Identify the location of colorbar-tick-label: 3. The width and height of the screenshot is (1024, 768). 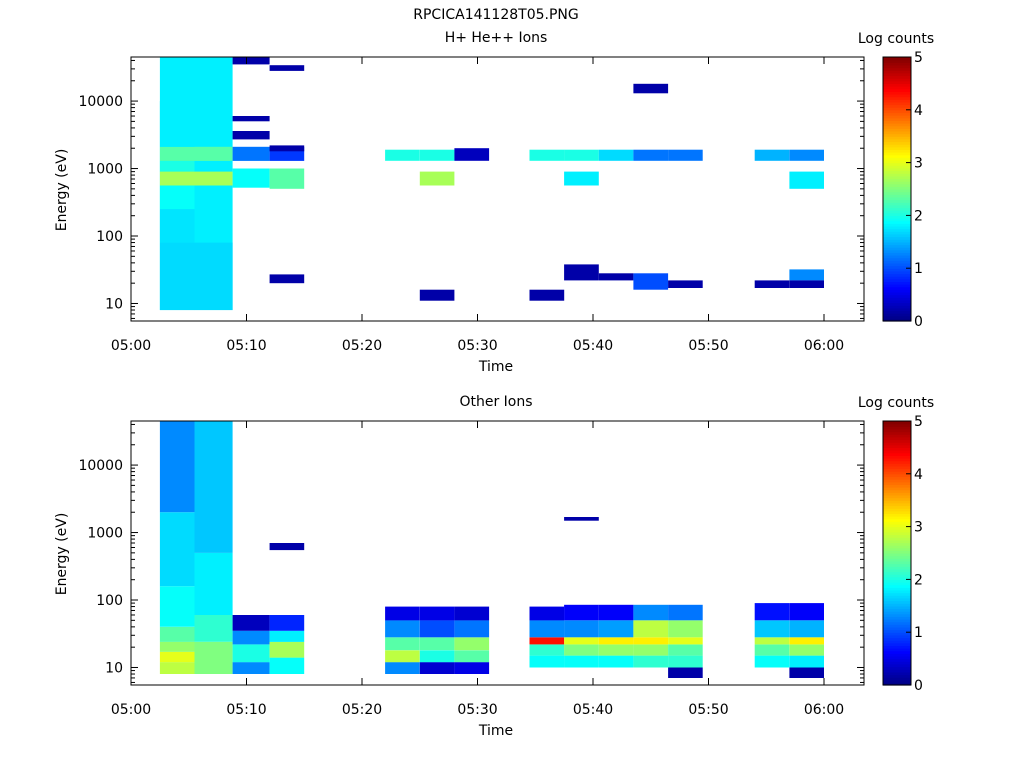
(918, 164).